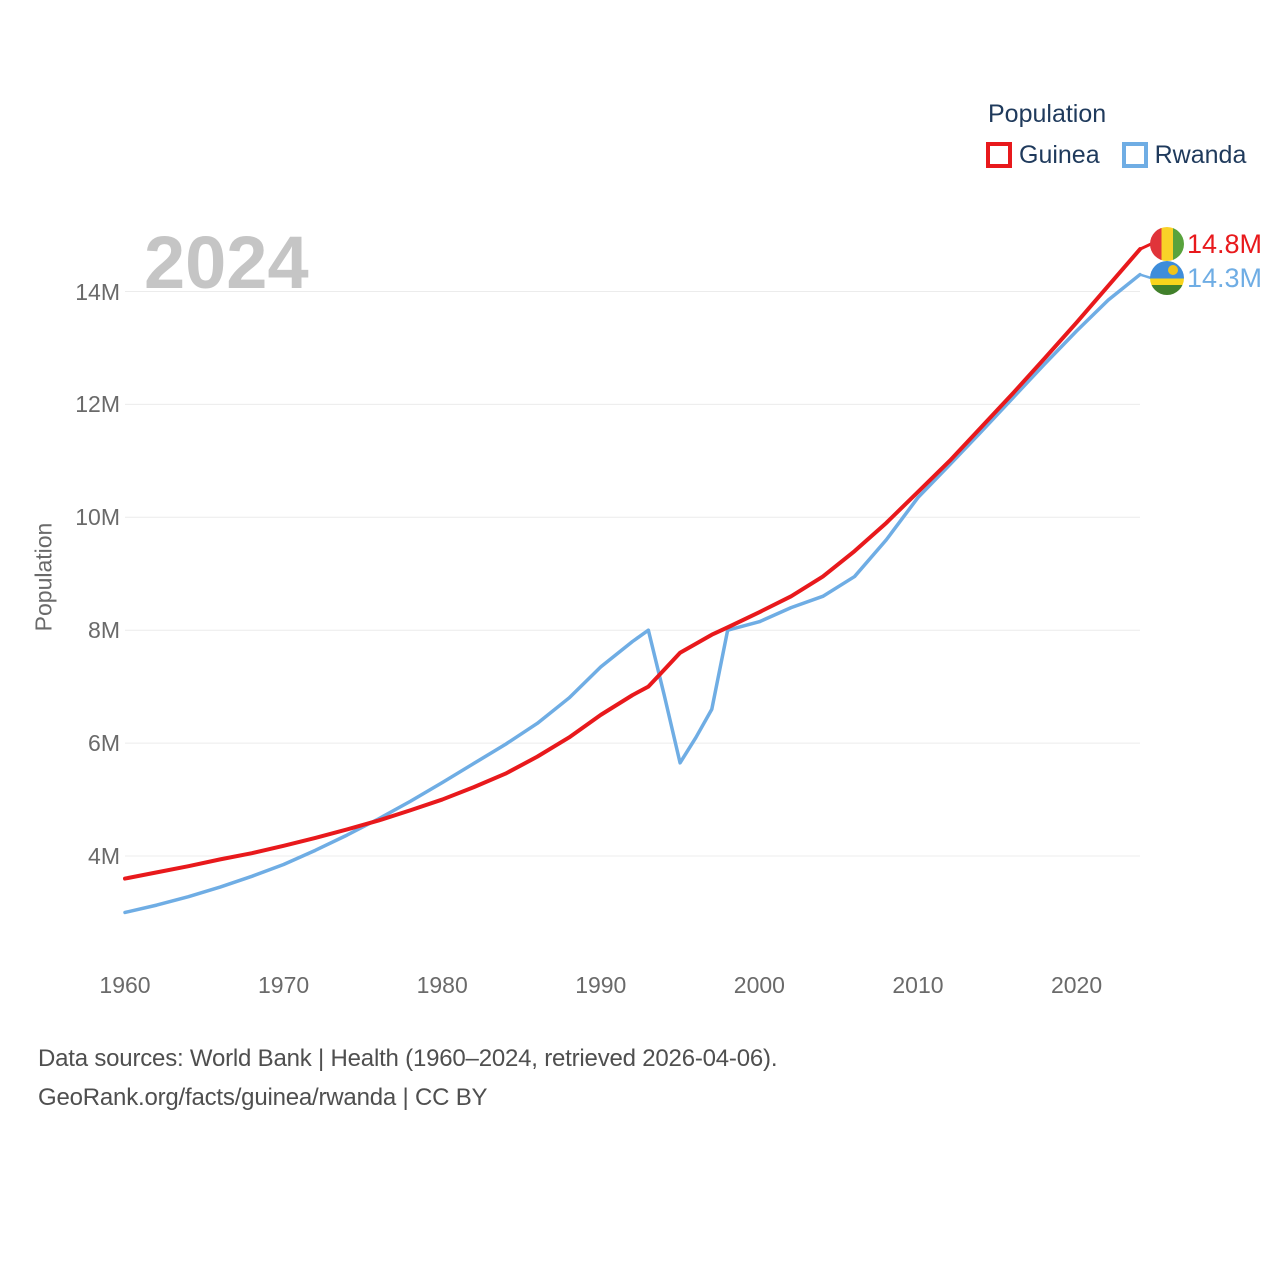  Describe the element at coordinates (1134, 155) in the screenshot. I see `rwanda-swatch-icon` at that location.